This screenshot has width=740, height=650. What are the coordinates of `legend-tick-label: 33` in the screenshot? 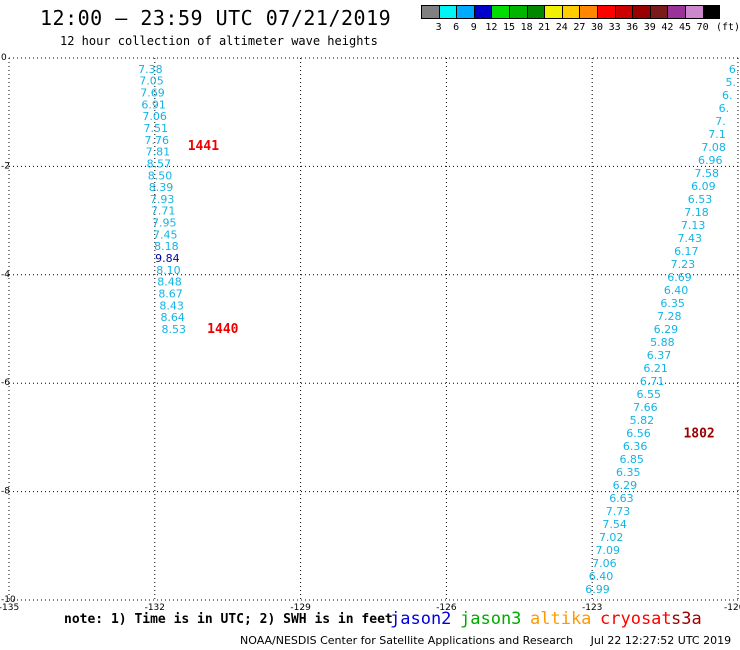 It's located at (614, 27).